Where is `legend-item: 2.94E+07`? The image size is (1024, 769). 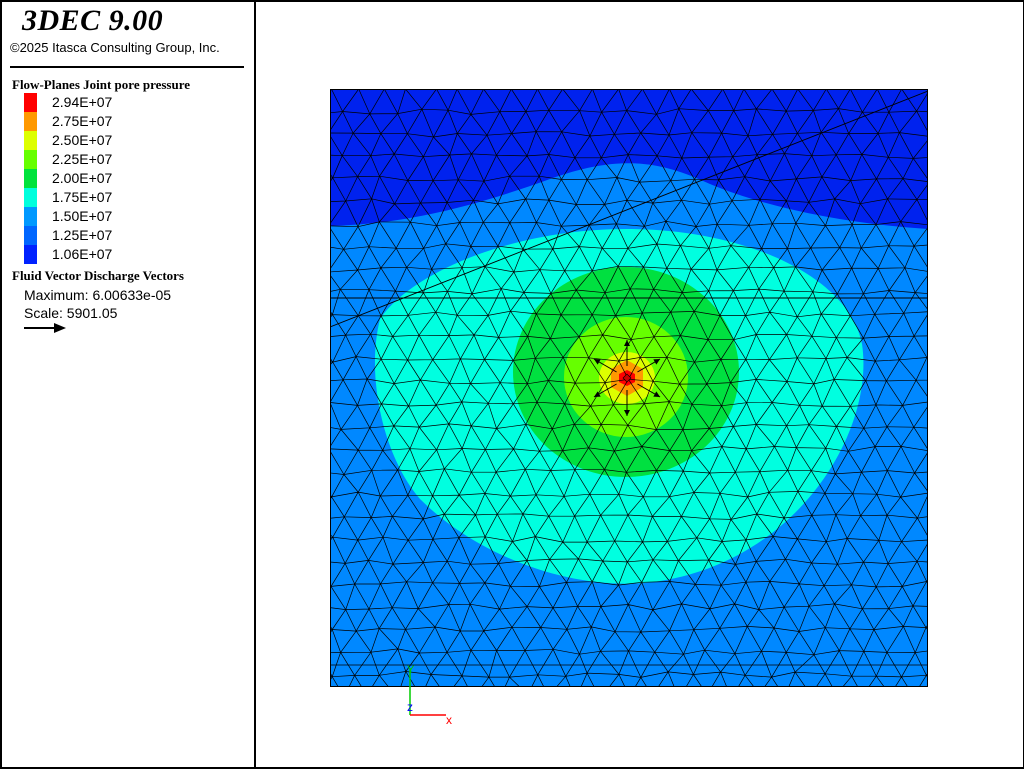
legend-item: 2.94E+07 is located at coordinates (124, 102).